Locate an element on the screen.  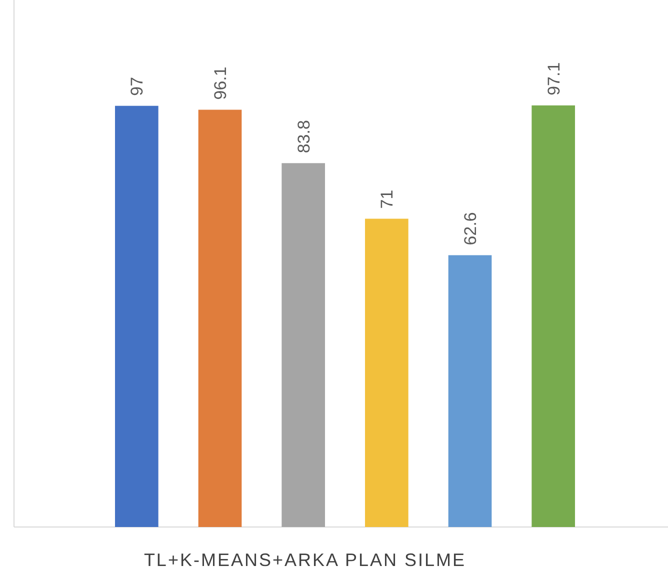
data-label: 62.6 is located at coordinates (470, 229).